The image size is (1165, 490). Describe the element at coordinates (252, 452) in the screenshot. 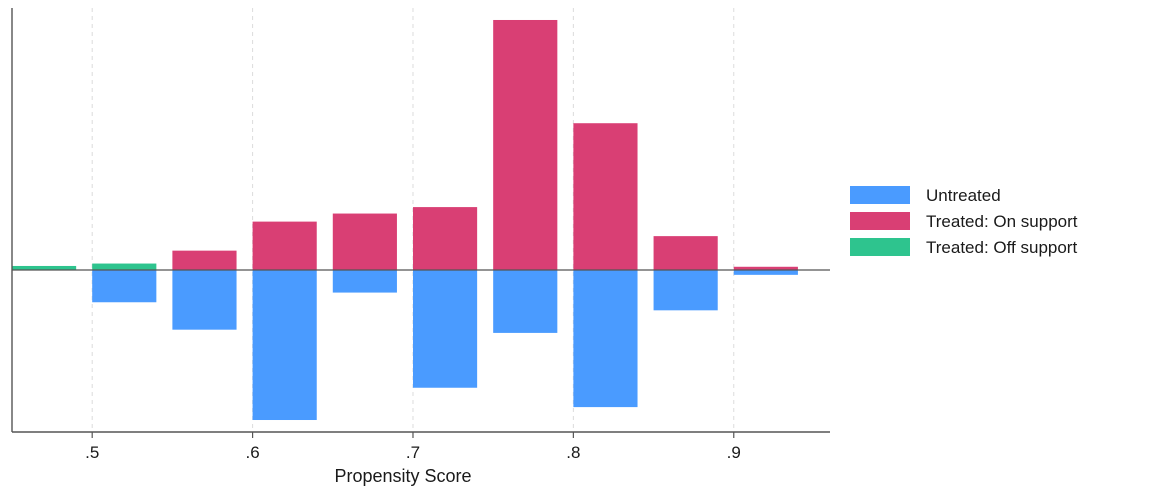

I see `x-tick-label-1: .6` at that location.